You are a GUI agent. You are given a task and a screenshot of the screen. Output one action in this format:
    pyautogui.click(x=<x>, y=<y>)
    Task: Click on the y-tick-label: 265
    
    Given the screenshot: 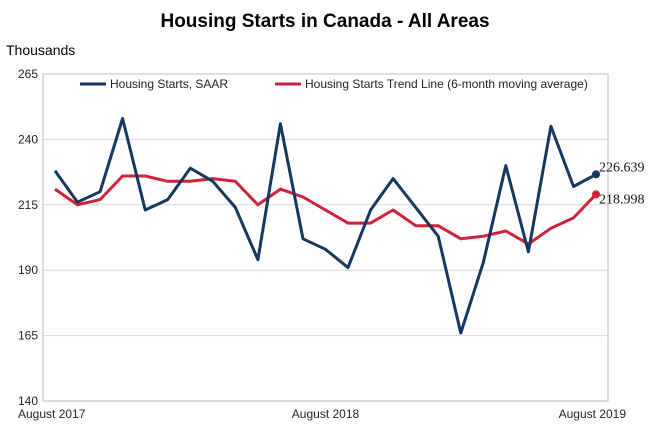 What is the action you would take?
    pyautogui.click(x=28, y=74)
    